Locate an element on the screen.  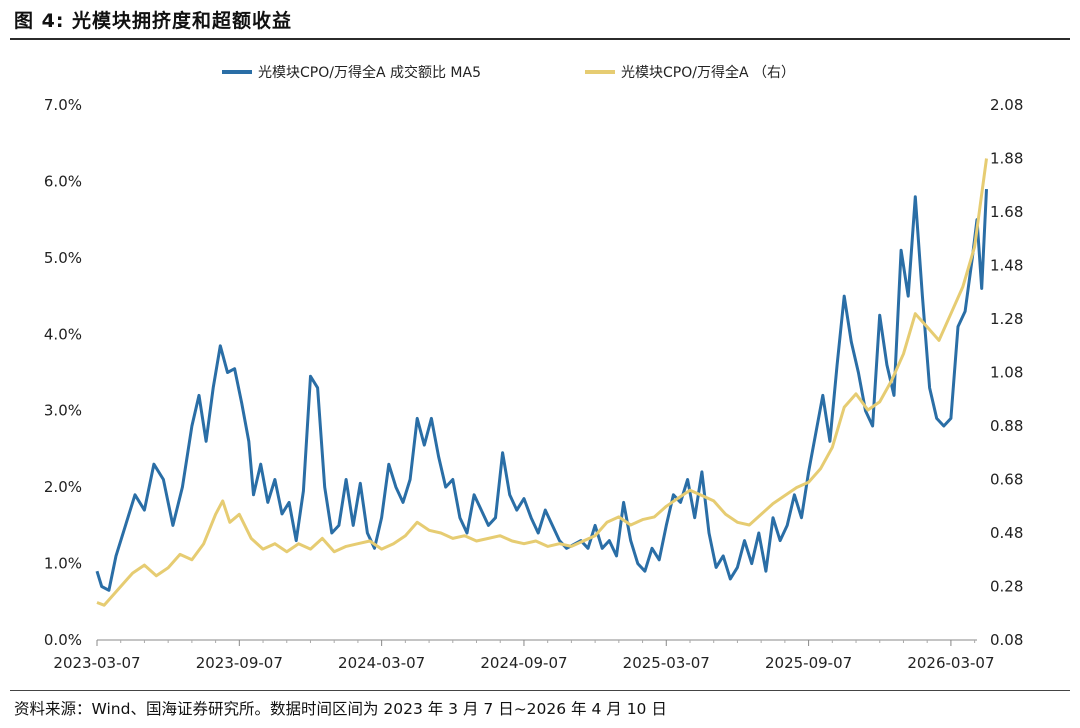
title-rule is located at coordinates (540, 39).